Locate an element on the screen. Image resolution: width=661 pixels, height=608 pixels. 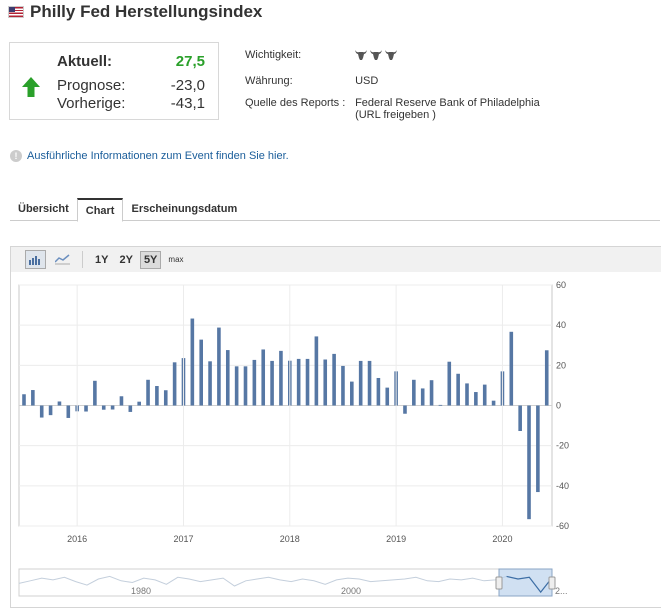
line-chart-icon is located at coordinates (62, 259).